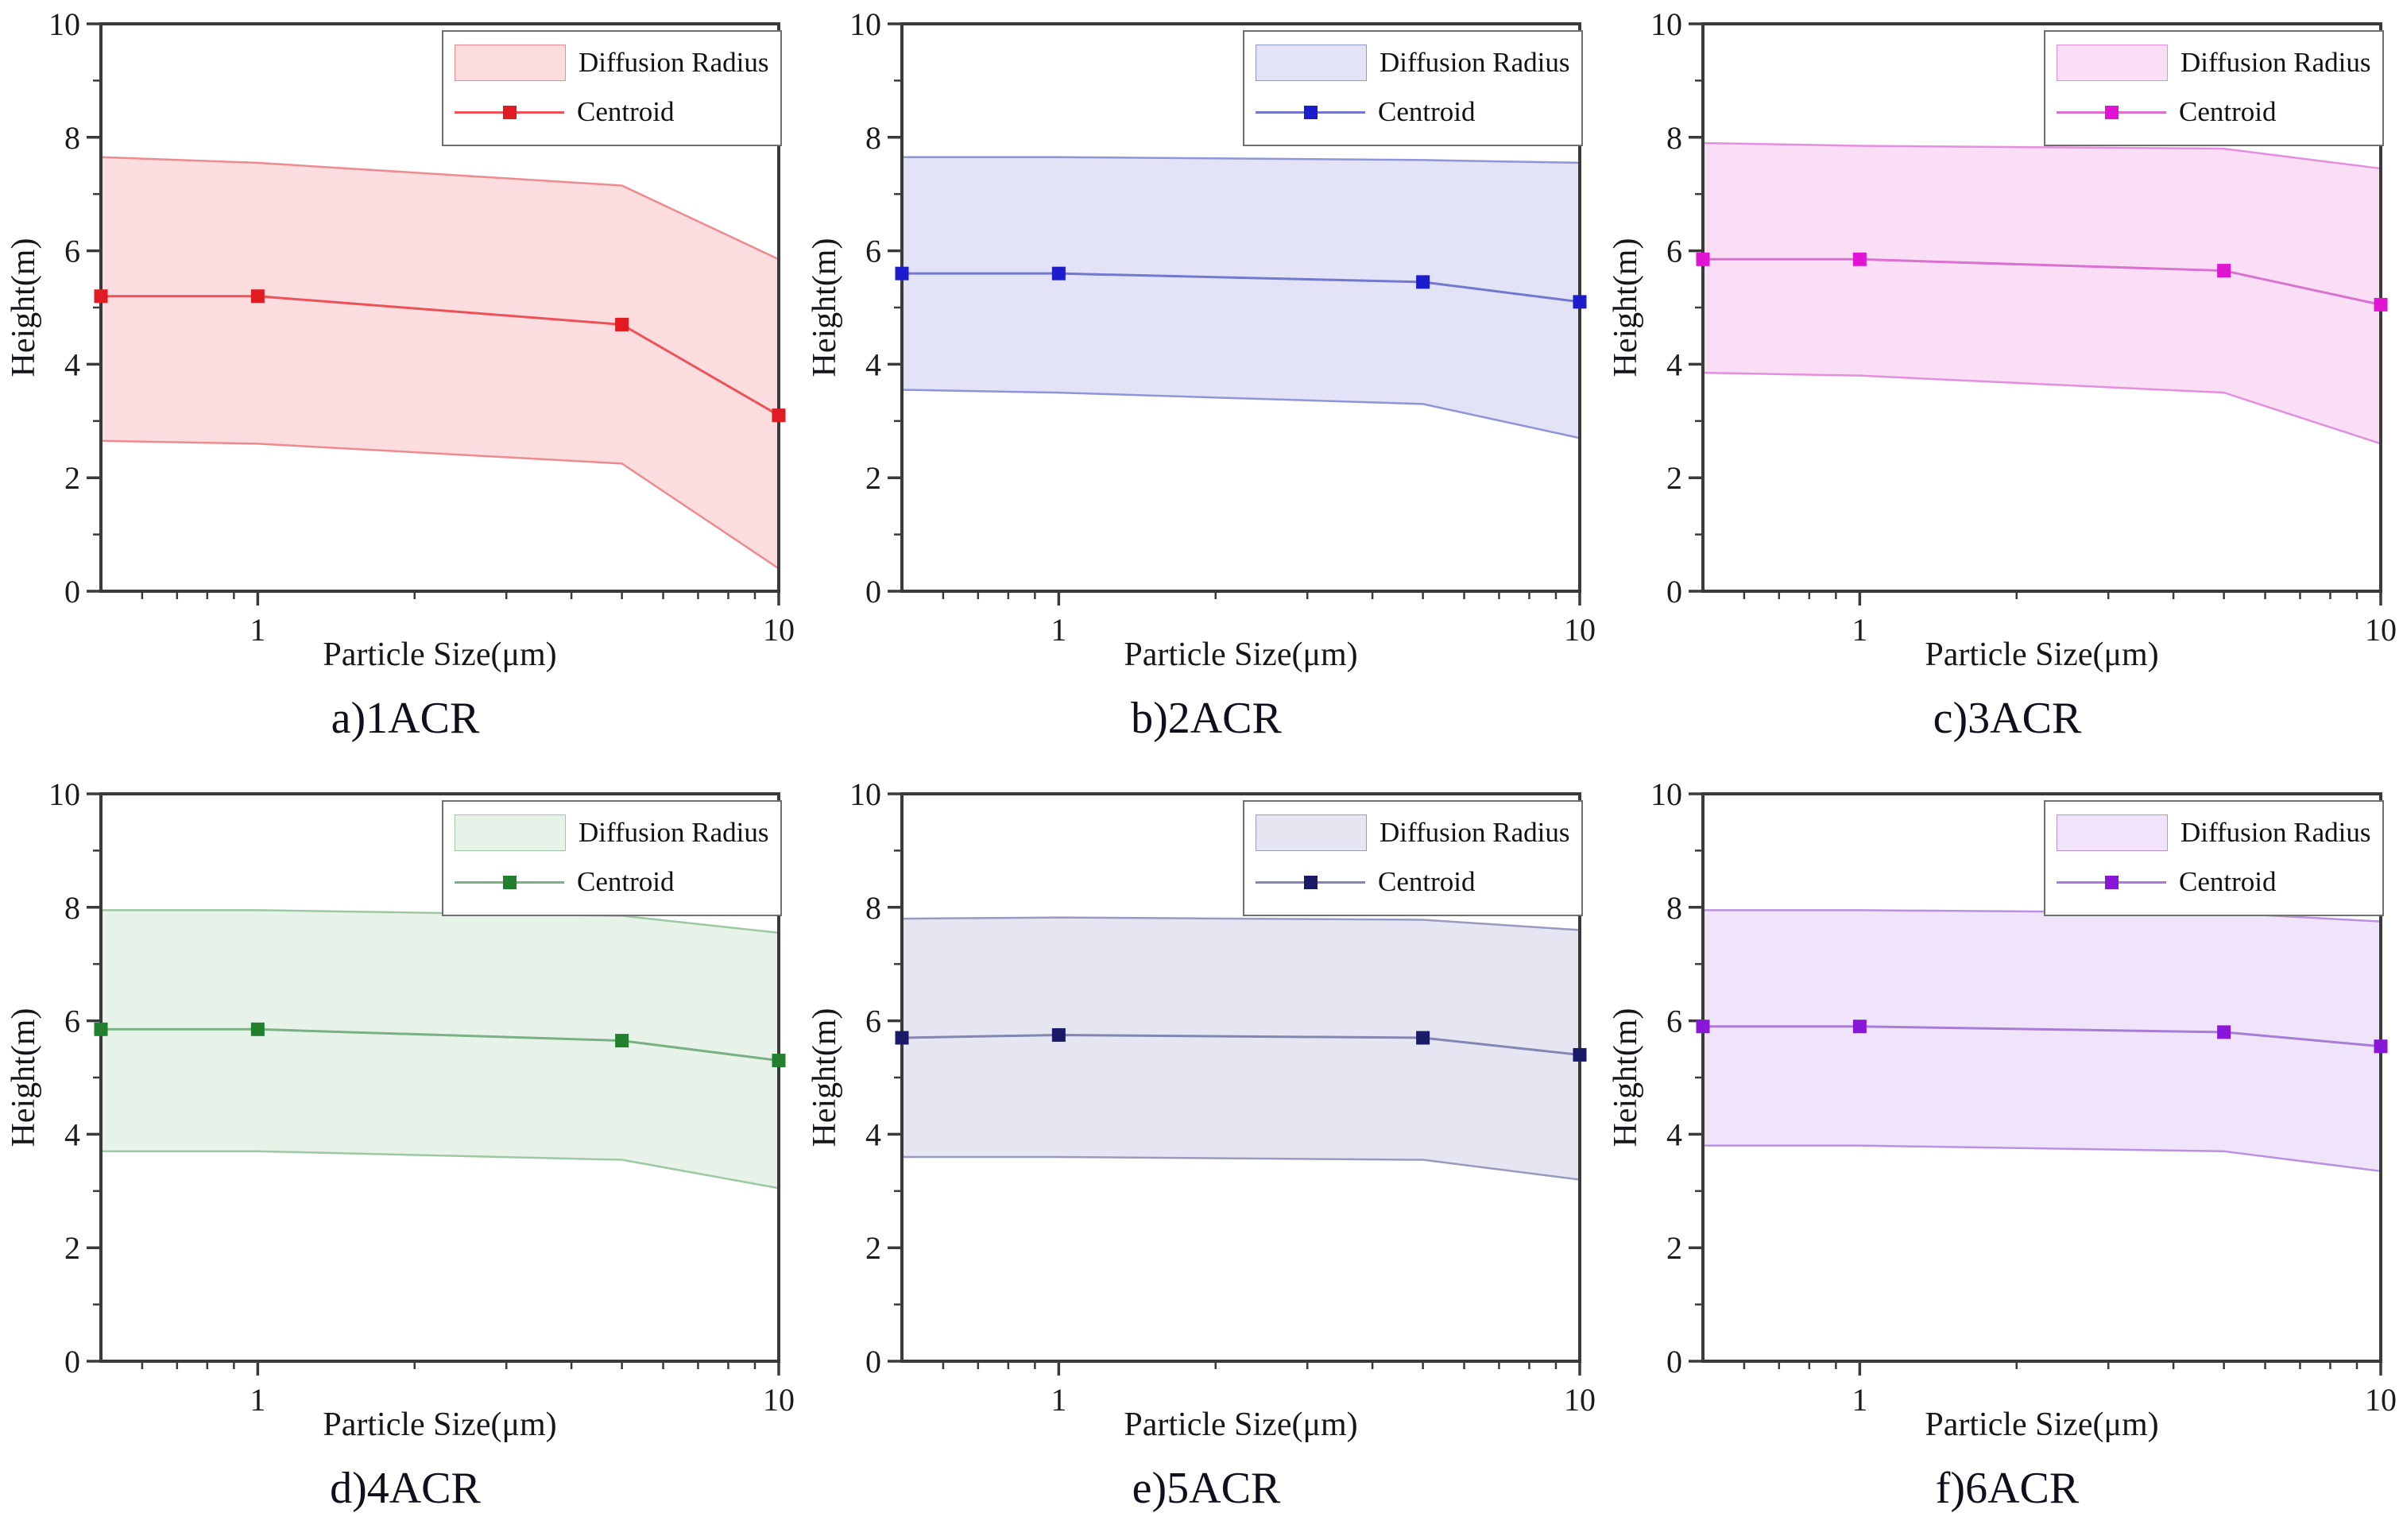 The width and height of the screenshot is (2403, 1540). Describe the element at coordinates (2007, 718) in the screenshot. I see `subplot-caption-c: c)3ACR` at that location.